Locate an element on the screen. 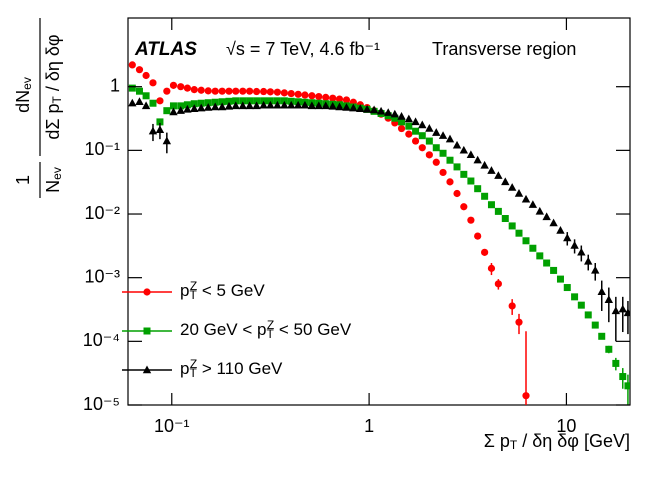 The height and width of the screenshot is (477, 664). y-label-numerator: dNev is located at coordinates (23, 95).